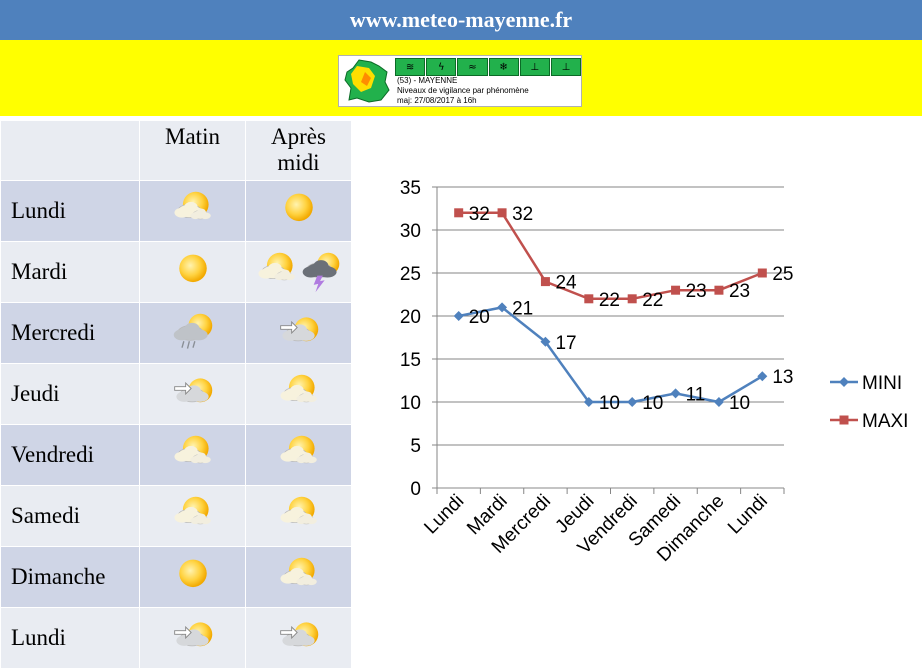  I want to click on y-tick-label: 5, so click(415, 446).